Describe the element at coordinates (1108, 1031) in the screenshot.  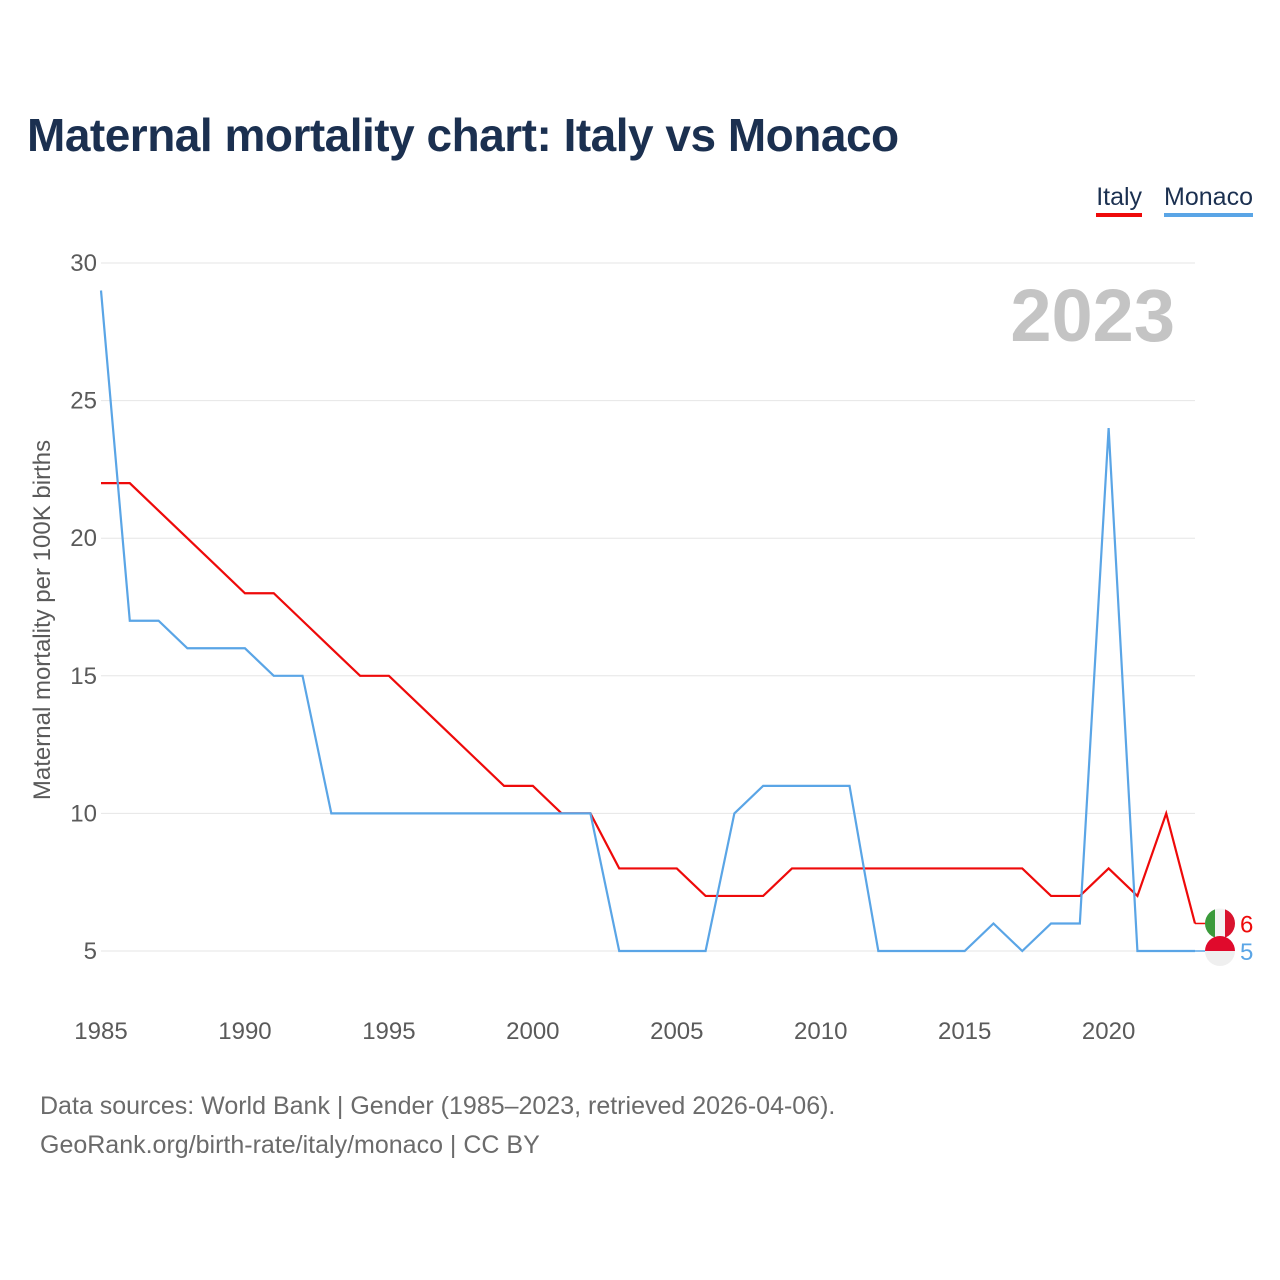
I see `x-tick-label: 2020` at that location.